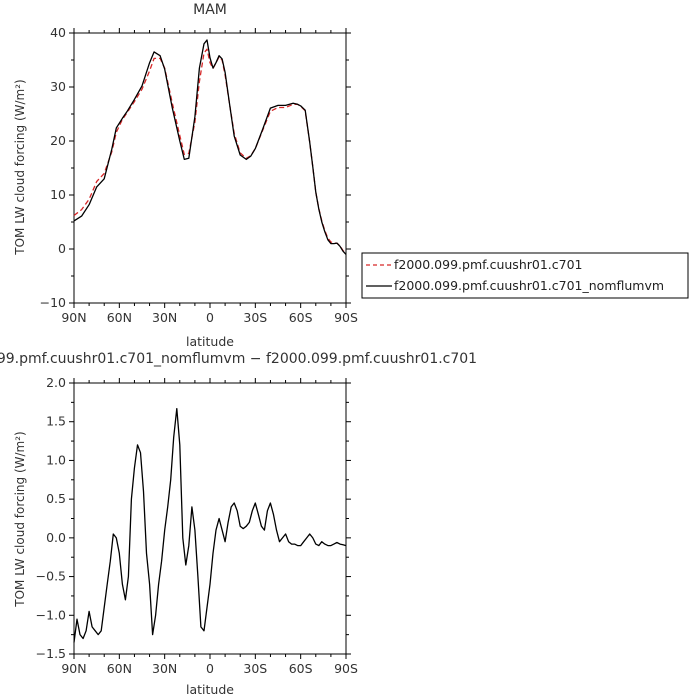 The image size is (700, 700). I want to click on top-x-tick-label: 0, so click(210, 317).